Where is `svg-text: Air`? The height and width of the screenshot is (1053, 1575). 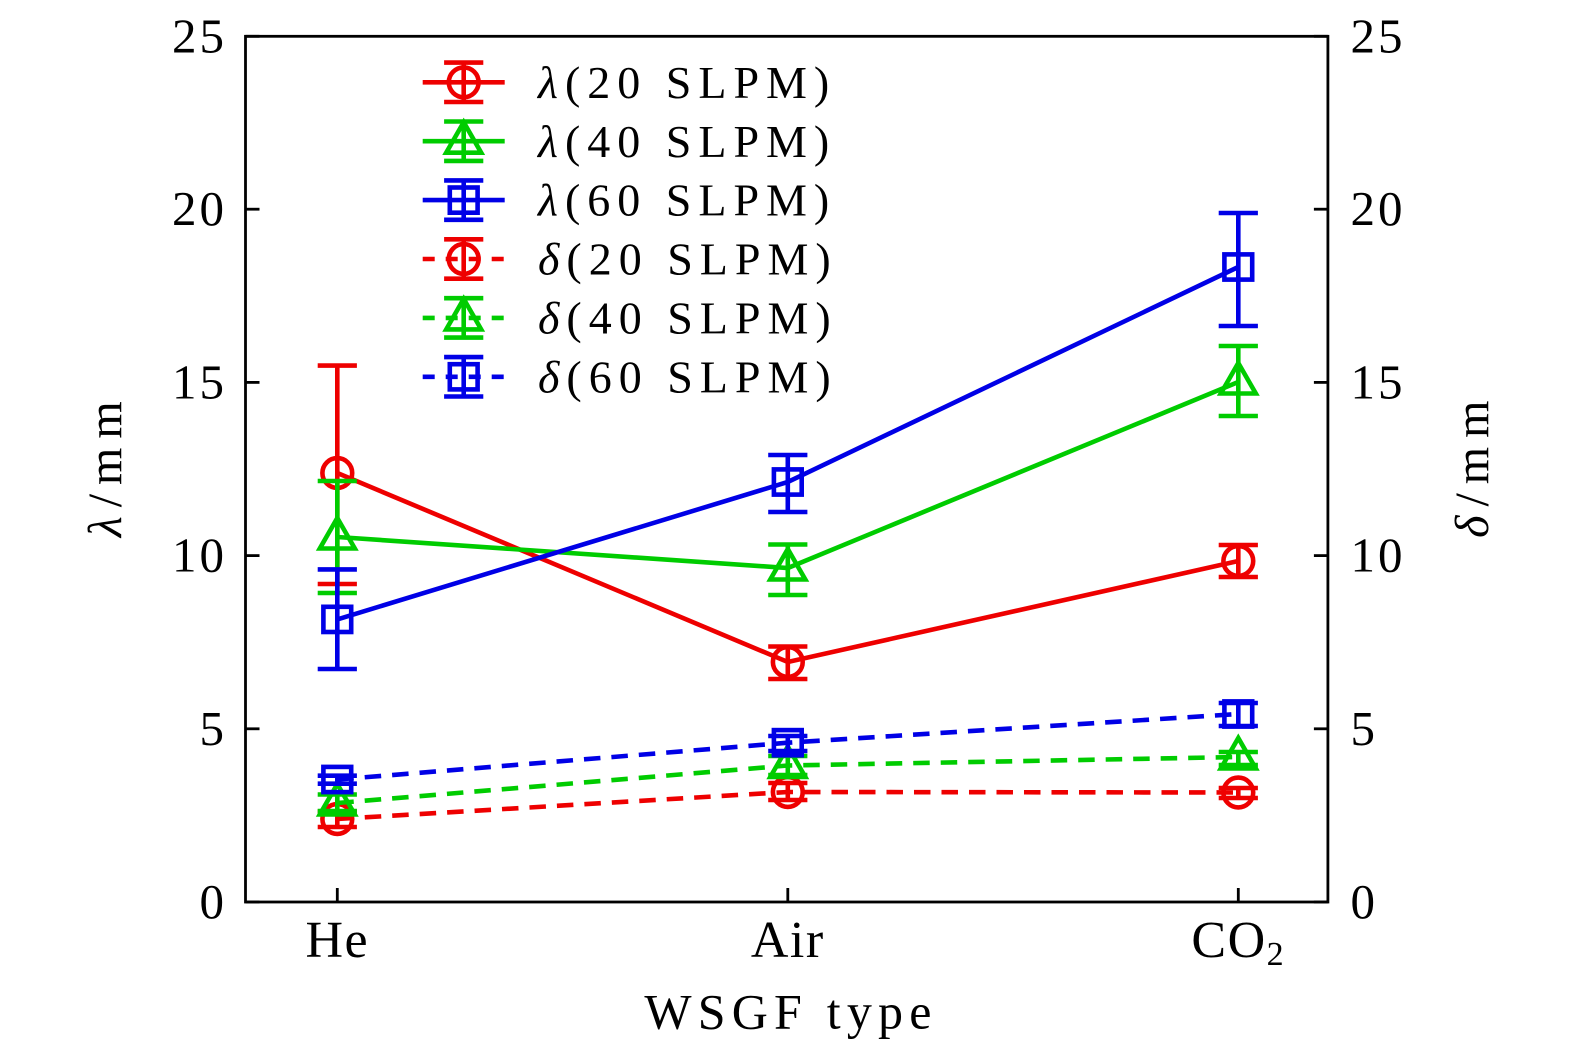 svg-text: Air is located at coordinates (788, 940).